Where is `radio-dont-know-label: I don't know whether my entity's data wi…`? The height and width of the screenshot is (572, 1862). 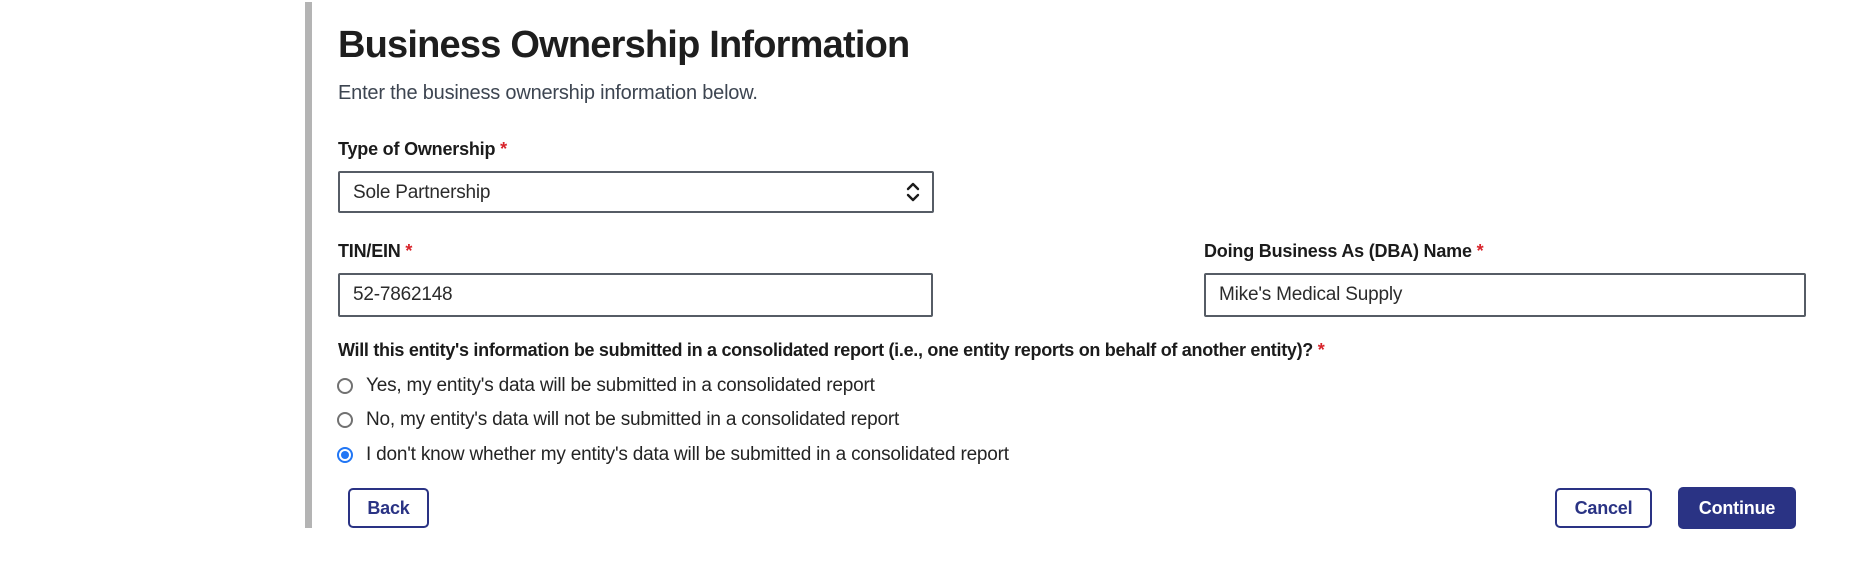 radio-dont-know-label: I don't know whether my entity's data wi… is located at coordinates (687, 454).